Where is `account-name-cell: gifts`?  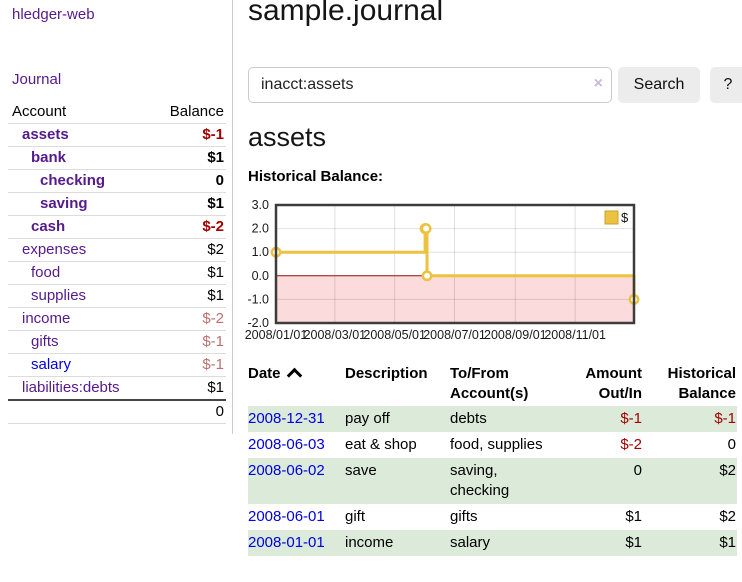 account-name-cell: gifts is located at coordinates (80, 342).